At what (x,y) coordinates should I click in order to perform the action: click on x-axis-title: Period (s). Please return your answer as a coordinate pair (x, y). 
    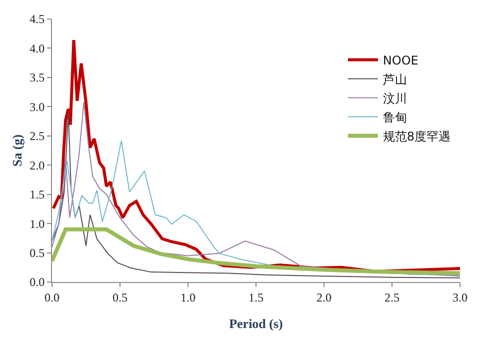
    Looking at the image, I should click on (256, 323).